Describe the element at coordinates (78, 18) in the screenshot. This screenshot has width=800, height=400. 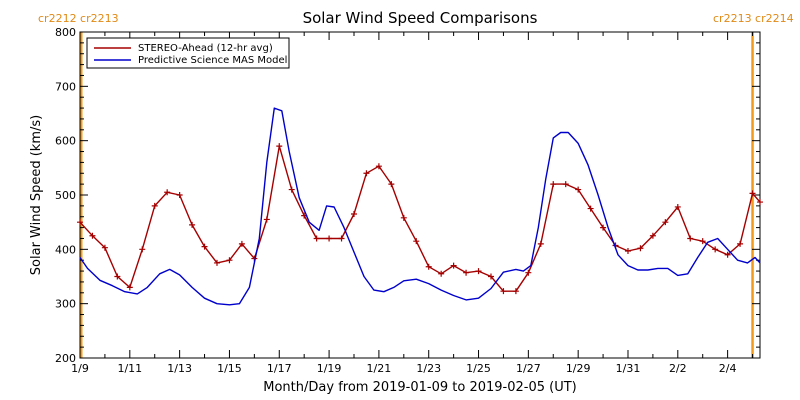
I see `carrington-rotation-left-label: cr2212 cr2213` at that location.